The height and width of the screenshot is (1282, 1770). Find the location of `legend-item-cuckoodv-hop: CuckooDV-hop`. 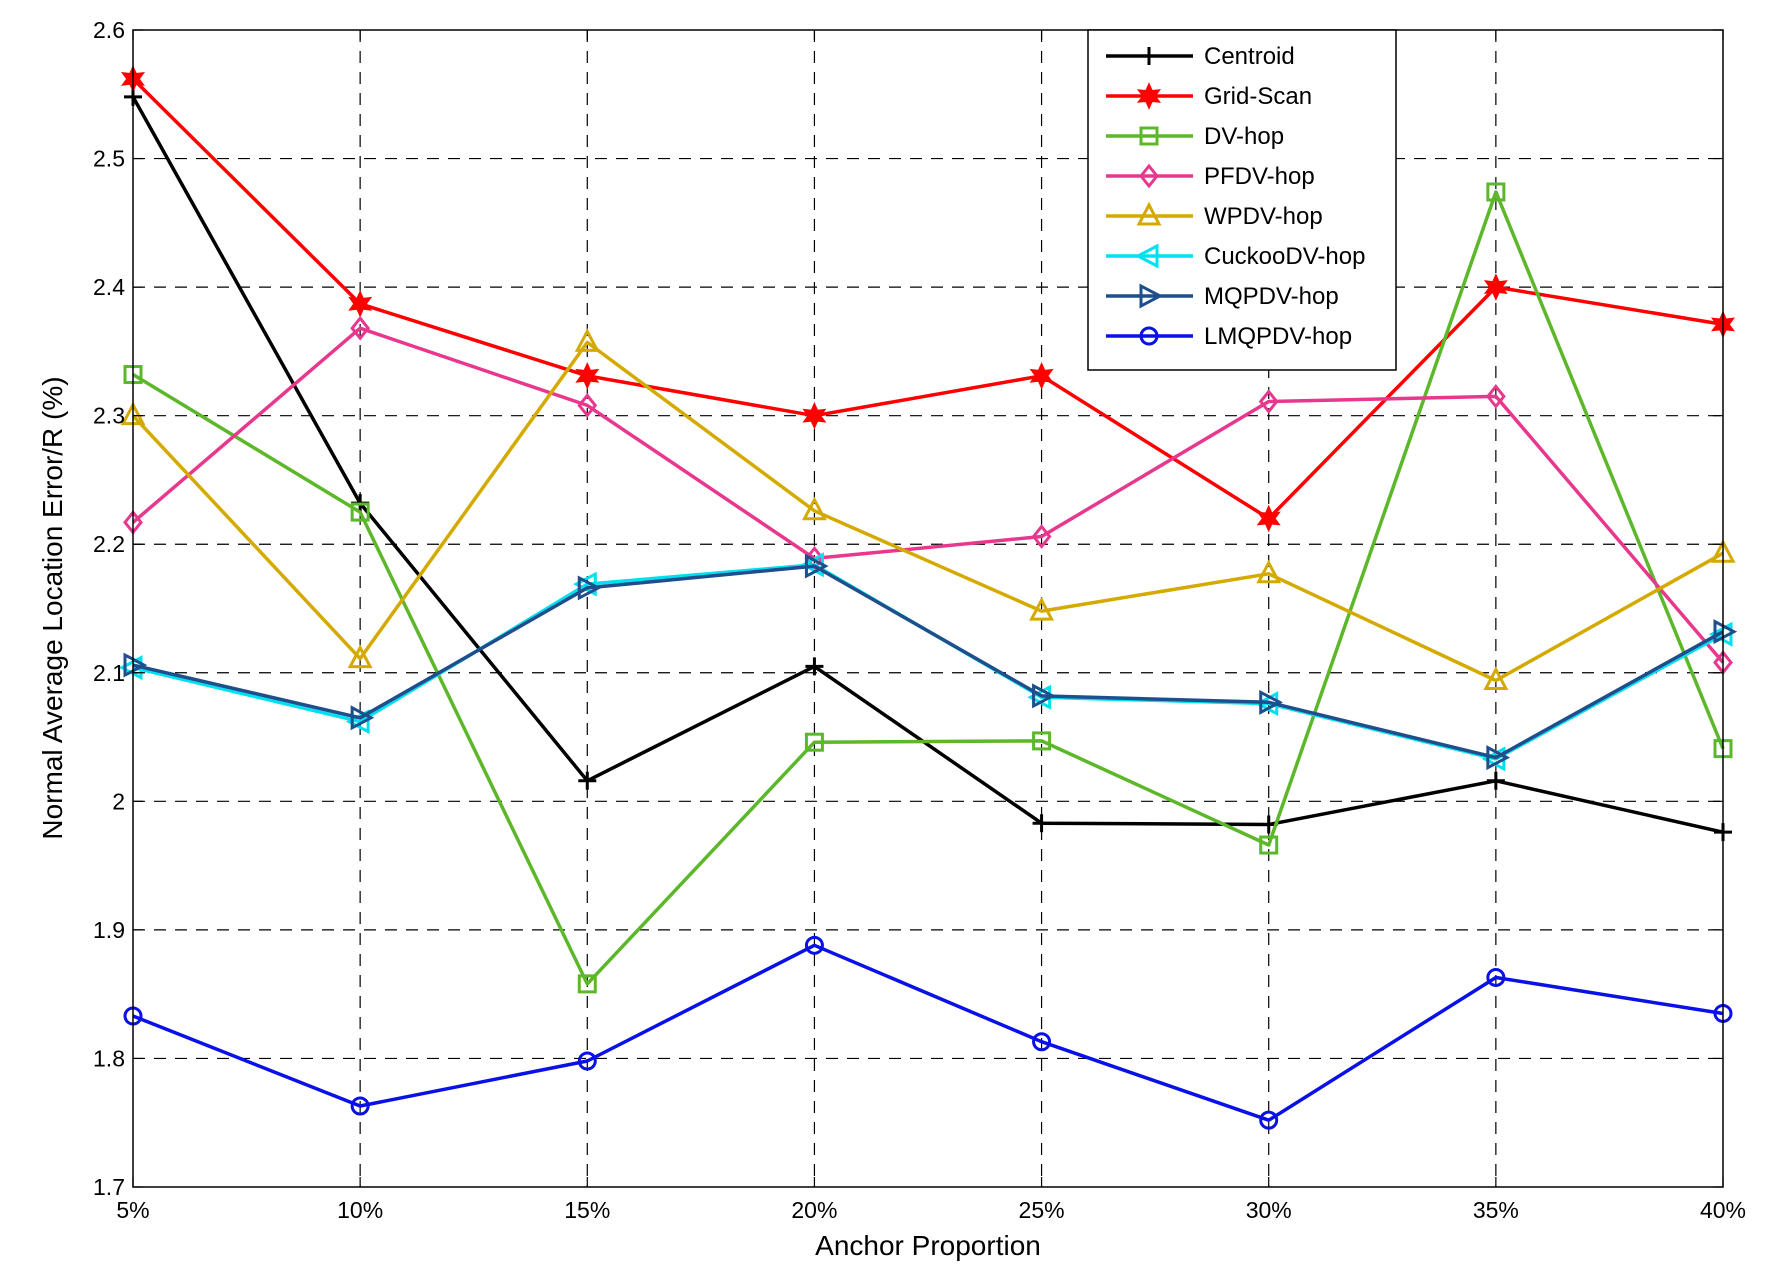

legend-item-cuckoodv-hop: CuckooDV-hop is located at coordinates (1235, 256).